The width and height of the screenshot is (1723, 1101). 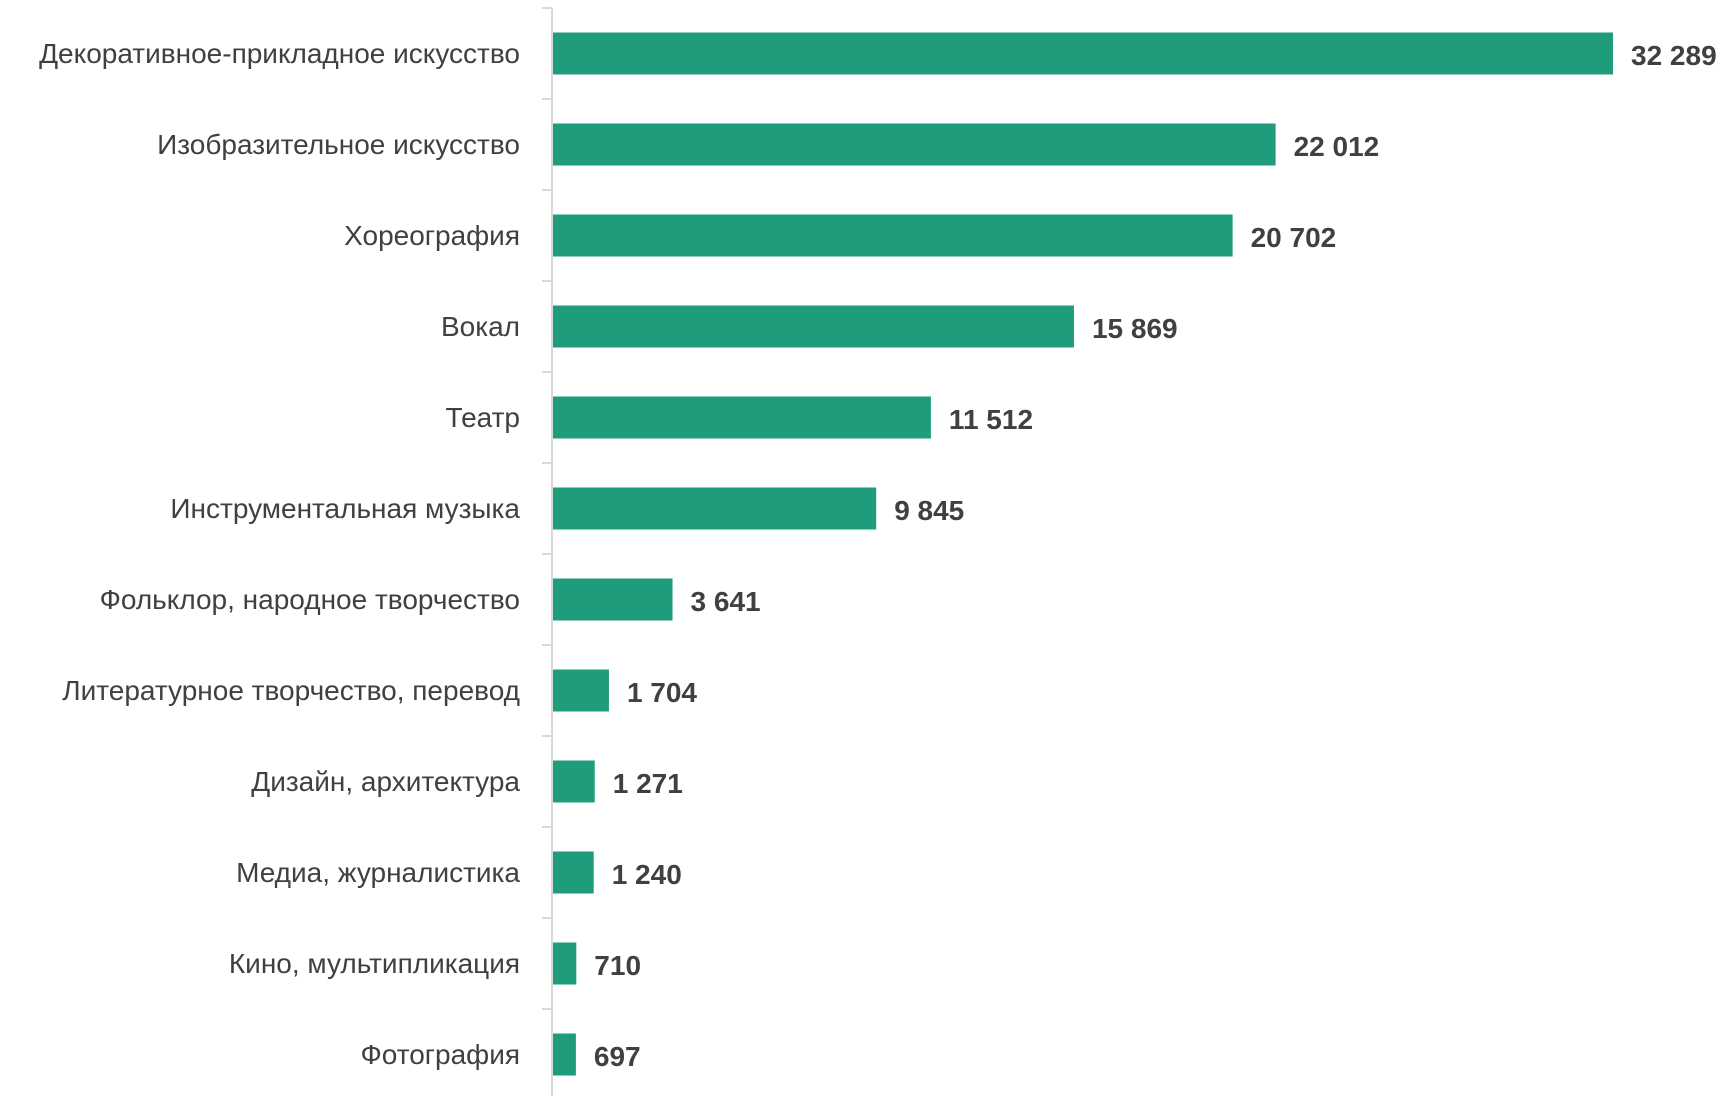 What do you see at coordinates (1337, 146) in the screenshot?
I see `data-label: 22 012` at bounding box center [1337, 146].